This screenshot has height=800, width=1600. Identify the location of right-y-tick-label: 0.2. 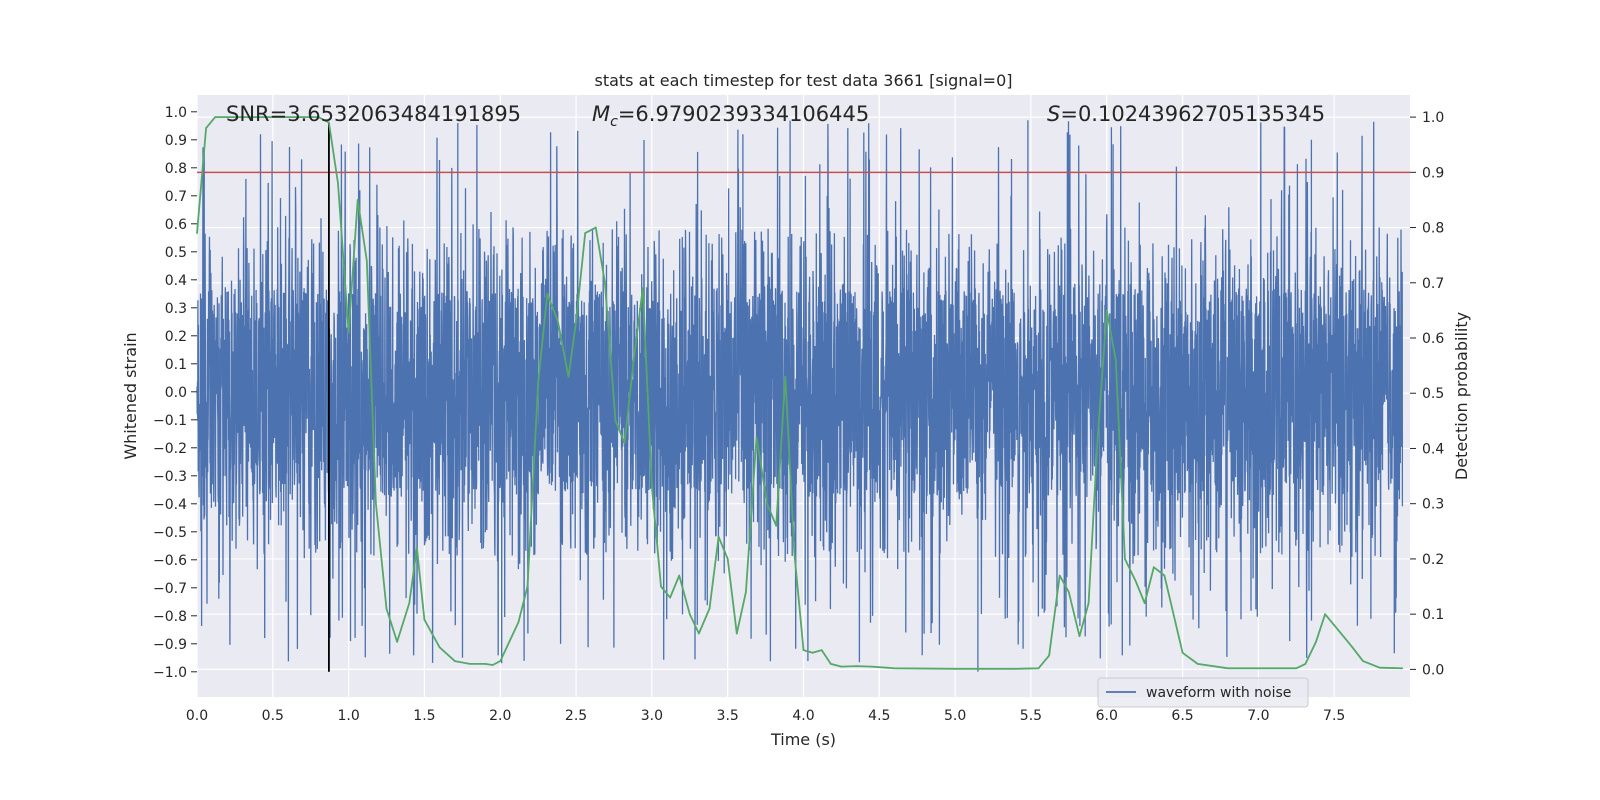
(1433, 560).